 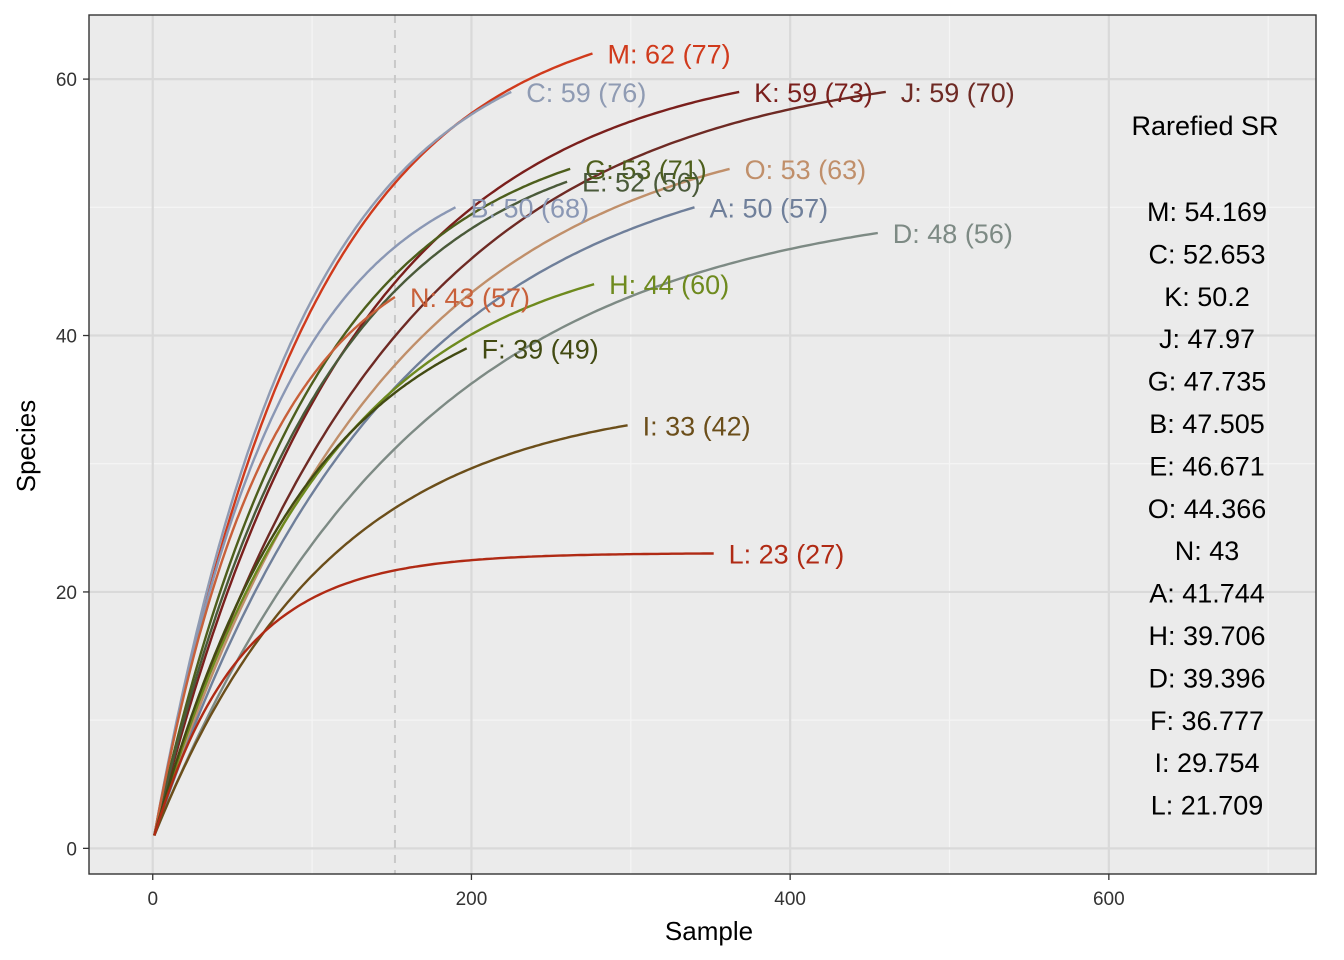 What do you see at coordinates (1207, 339) in the screenshot?
I see `legend-entry: J: 47.97` at bounding box center [1207, 339].